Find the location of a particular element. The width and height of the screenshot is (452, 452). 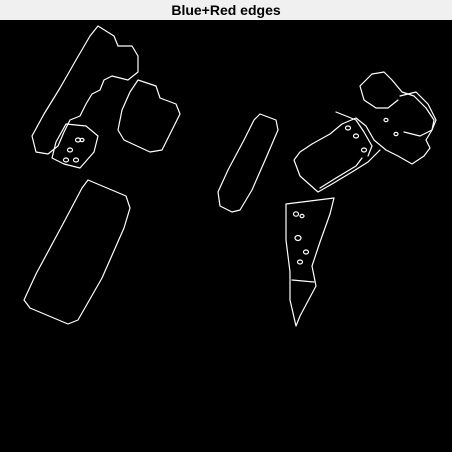

edge-outline-inner is located at coordinates (75, 146).